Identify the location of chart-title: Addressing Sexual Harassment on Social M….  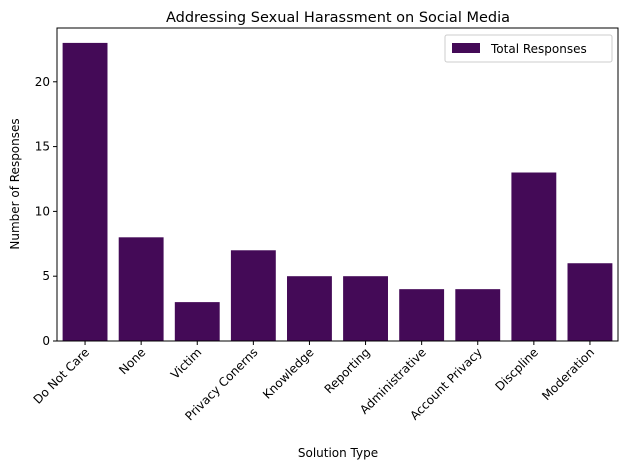
(338, 18).